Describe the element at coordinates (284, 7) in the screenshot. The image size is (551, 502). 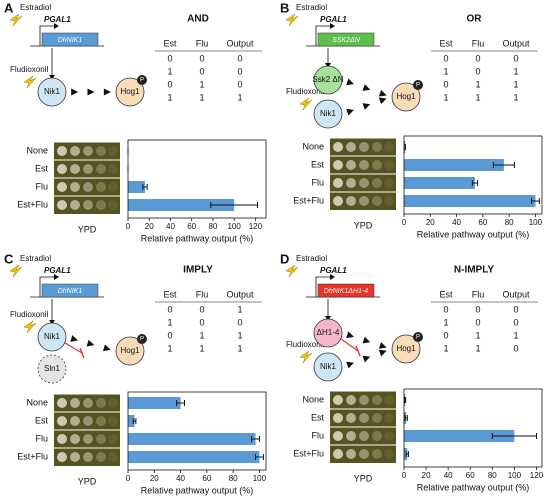
I see `panel-label: B` at that location.